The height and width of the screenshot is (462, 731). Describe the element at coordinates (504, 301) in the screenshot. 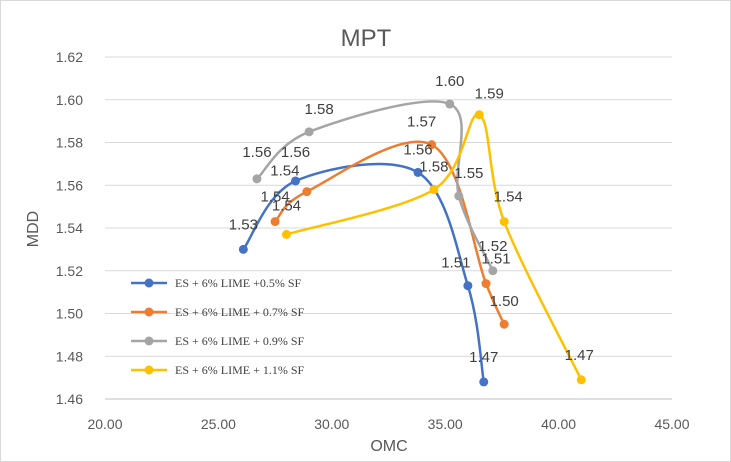

I see `data-label: 1.50` at that location.